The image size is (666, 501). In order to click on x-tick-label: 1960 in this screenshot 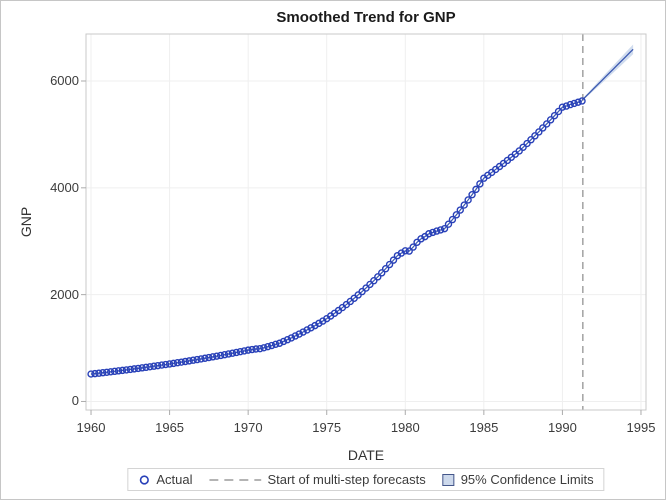, I will do `click(91, 427)`.